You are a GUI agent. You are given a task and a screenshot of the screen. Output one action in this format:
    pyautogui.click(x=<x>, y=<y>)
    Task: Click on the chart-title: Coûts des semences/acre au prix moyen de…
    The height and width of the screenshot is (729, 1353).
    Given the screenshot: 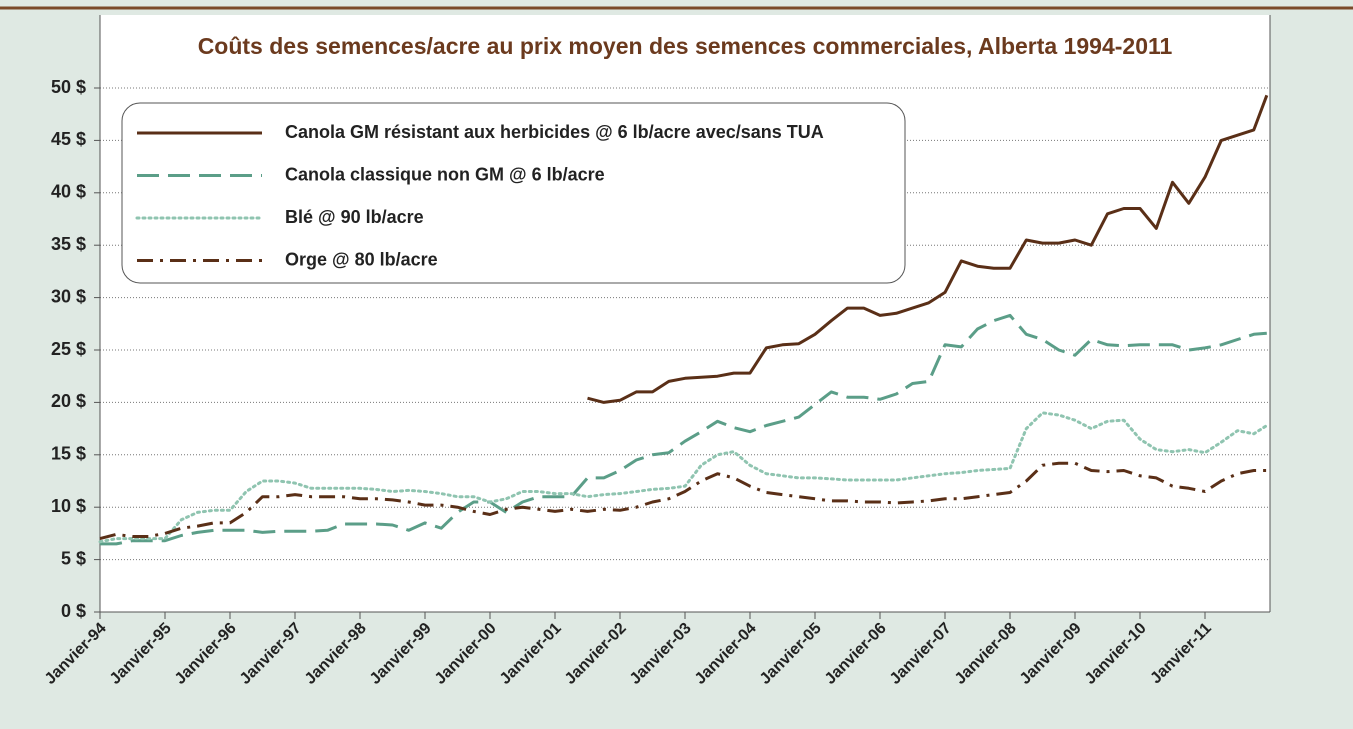 What is the action you would take?
    pyautogui.click(x=685, y=46)
    